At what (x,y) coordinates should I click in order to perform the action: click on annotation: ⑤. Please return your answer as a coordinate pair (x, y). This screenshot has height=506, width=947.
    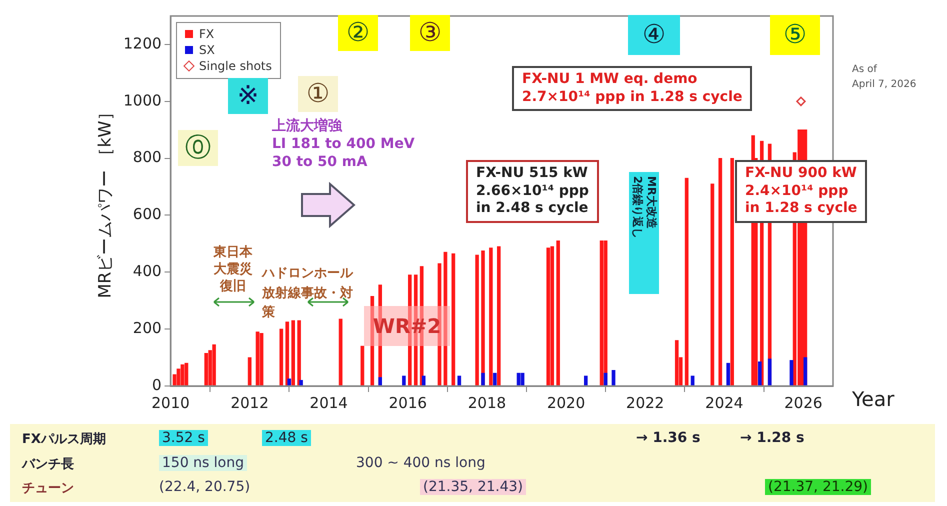
    Looking at the image, I should click on (795, 35).